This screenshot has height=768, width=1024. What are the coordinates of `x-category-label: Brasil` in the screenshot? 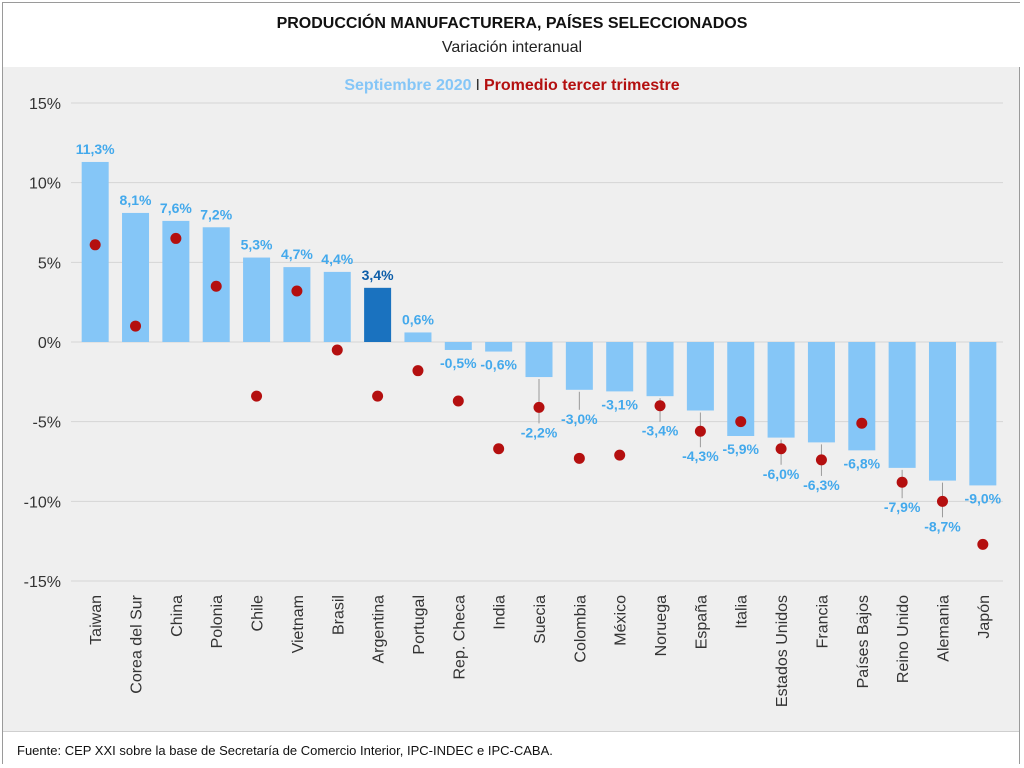 It's located at (338, 615).